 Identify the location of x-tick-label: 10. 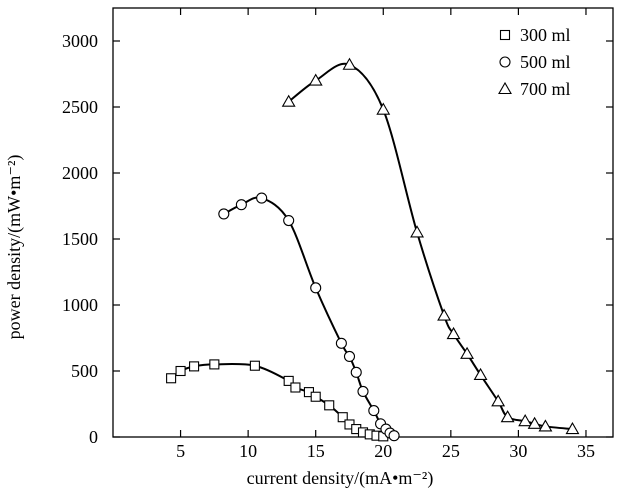
(248, 451).